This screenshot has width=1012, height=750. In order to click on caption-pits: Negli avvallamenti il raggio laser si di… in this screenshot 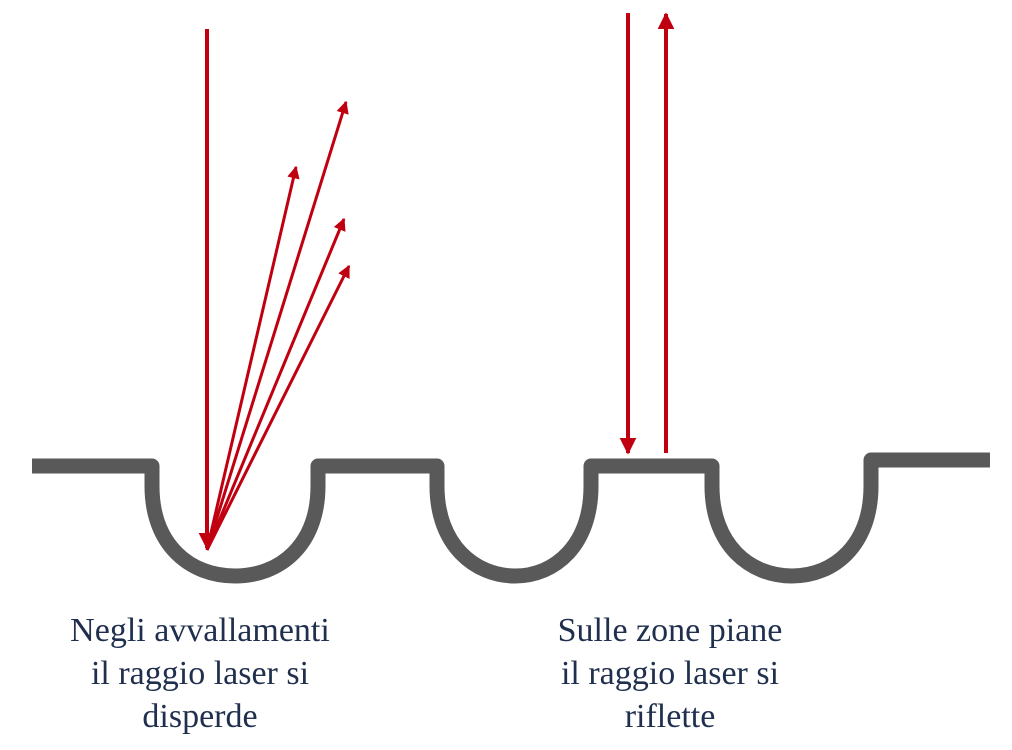, I will do `click(200, 673)`.